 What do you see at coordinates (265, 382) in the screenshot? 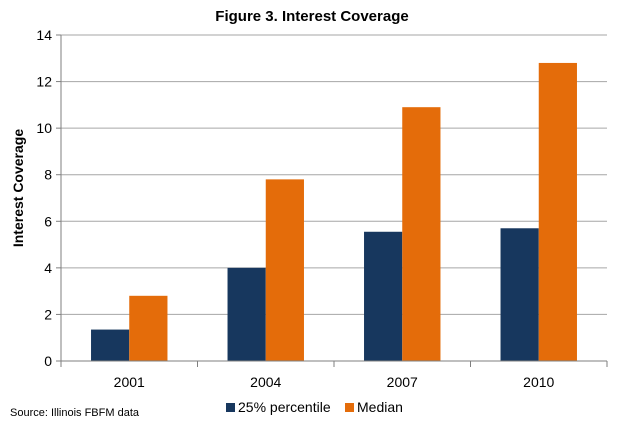
I see `x-tick-label: 2004` at bounding box center [265, 382].